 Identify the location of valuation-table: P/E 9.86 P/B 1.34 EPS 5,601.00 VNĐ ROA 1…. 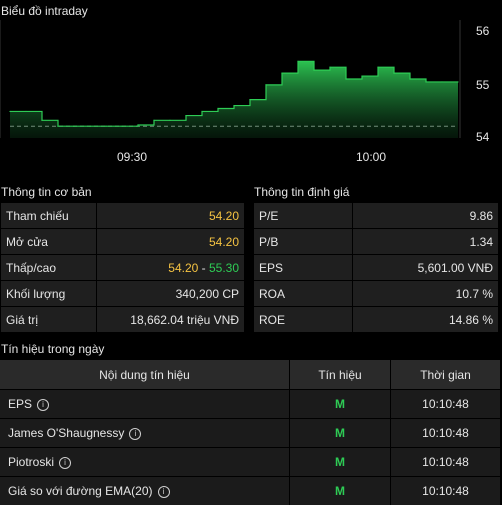
(376, 267).